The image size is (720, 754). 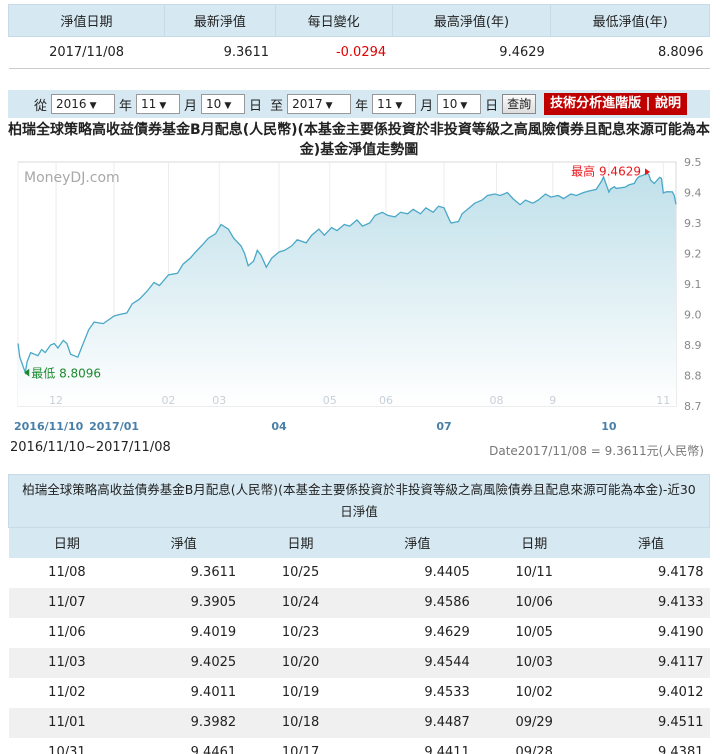 What do you see at coordinates (67, 692) in the screenshot?
I see `cell-date: 11/02` at bounding box center [67, 692].